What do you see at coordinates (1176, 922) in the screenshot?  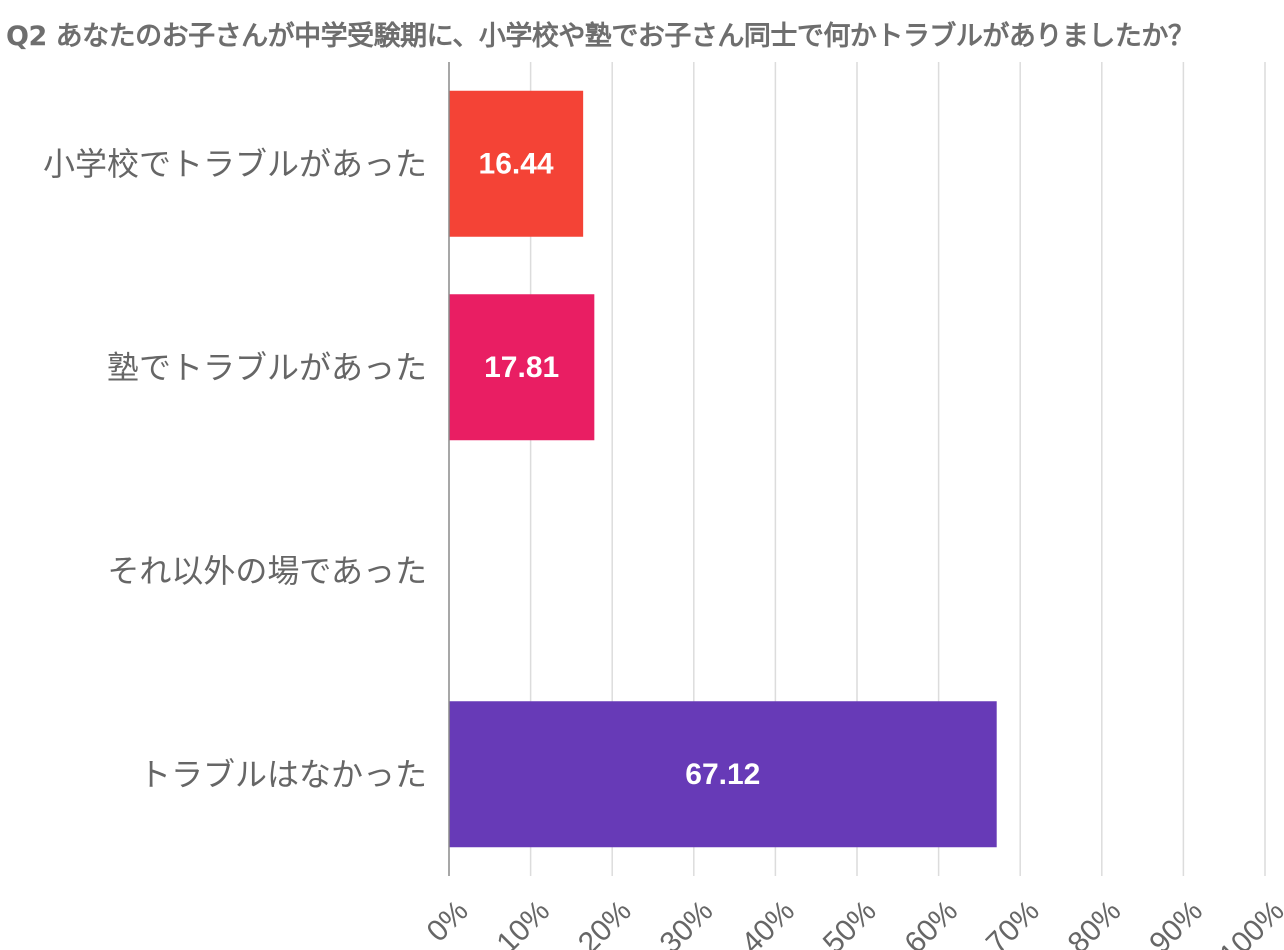 I see `x-tick-label: 90%` at bounding box center [1176, 922].